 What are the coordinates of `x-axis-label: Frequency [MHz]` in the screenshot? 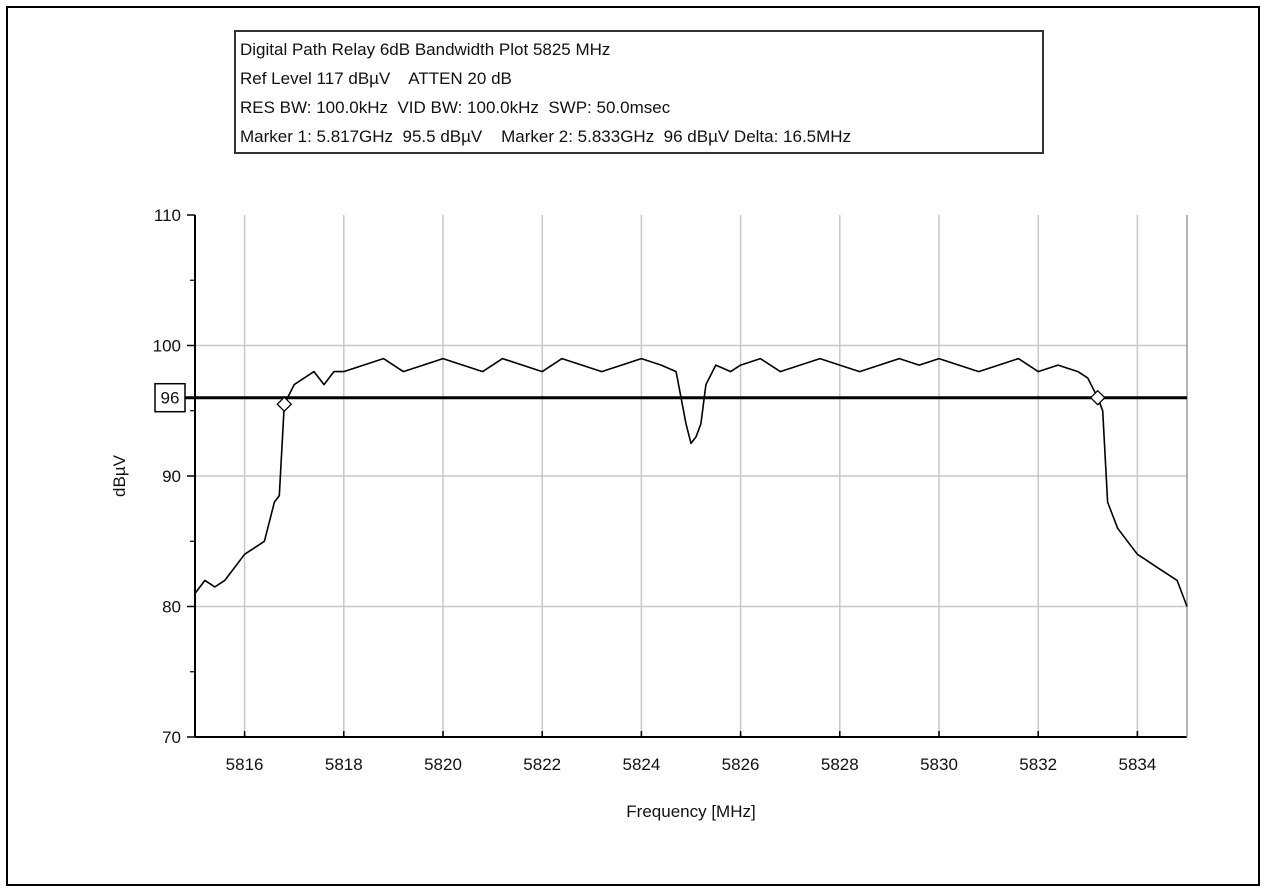 It's located at (690, 811).